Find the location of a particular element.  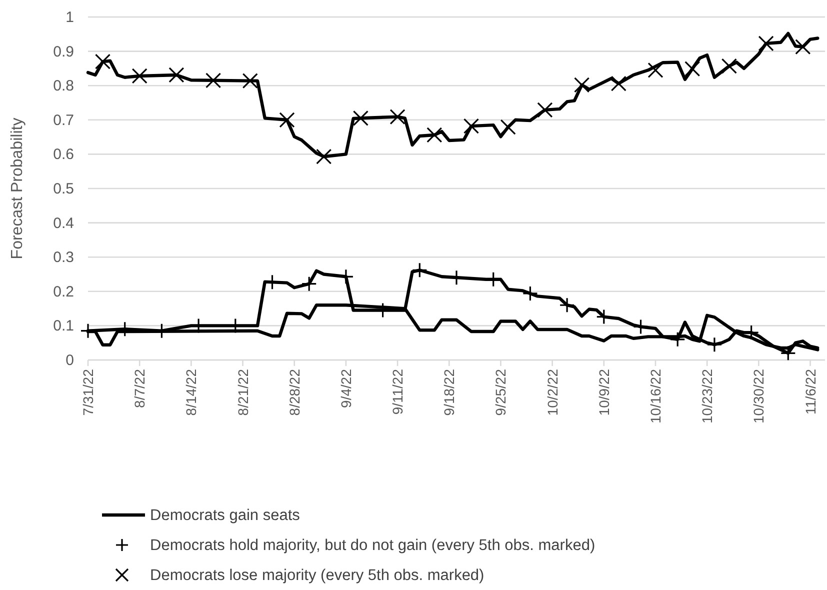

y-tick-label: 0.9 is located at coordinates (63, 51).